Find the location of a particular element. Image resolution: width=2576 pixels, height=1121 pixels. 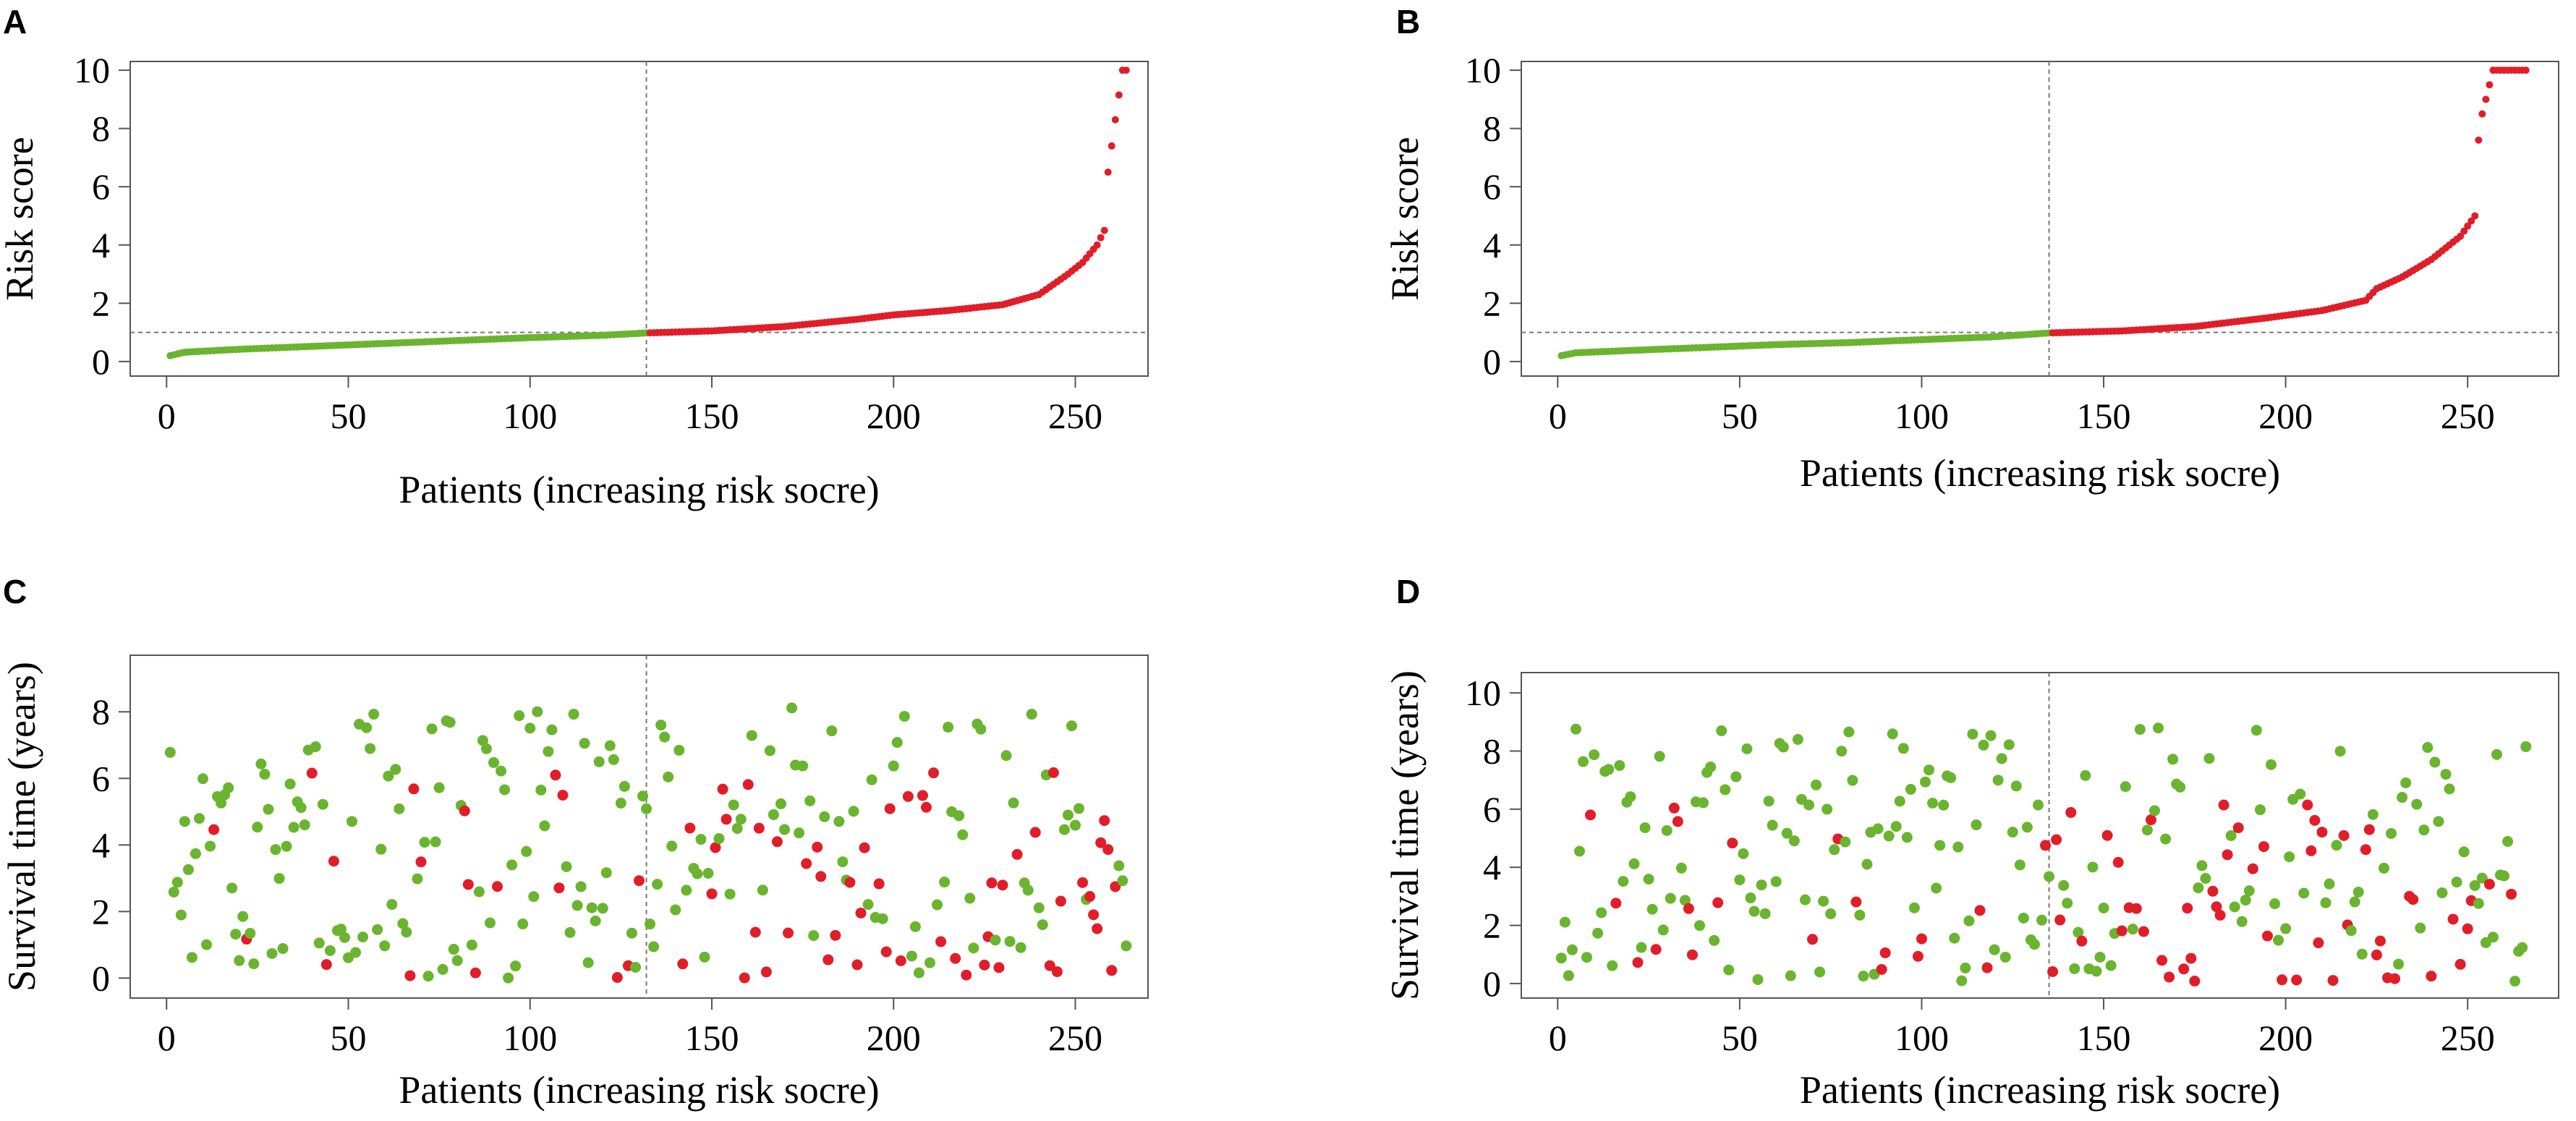

panel-label-a: A is located at coordinates (15, 22).